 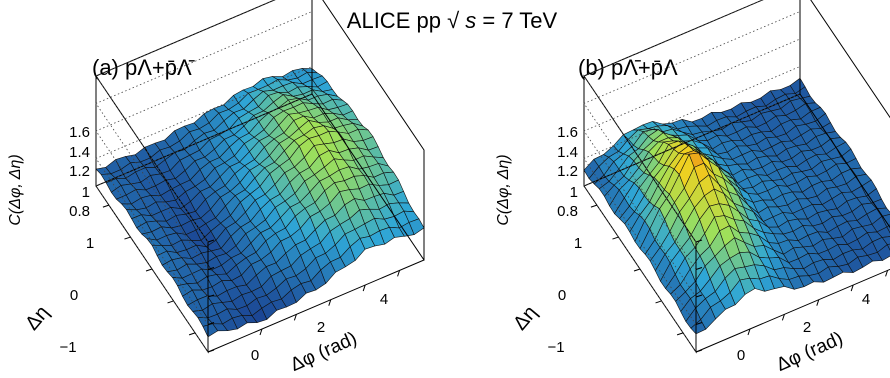 I want to click on panel-a-phi-ticks: 0 2 4, so click(x=319, y=327).